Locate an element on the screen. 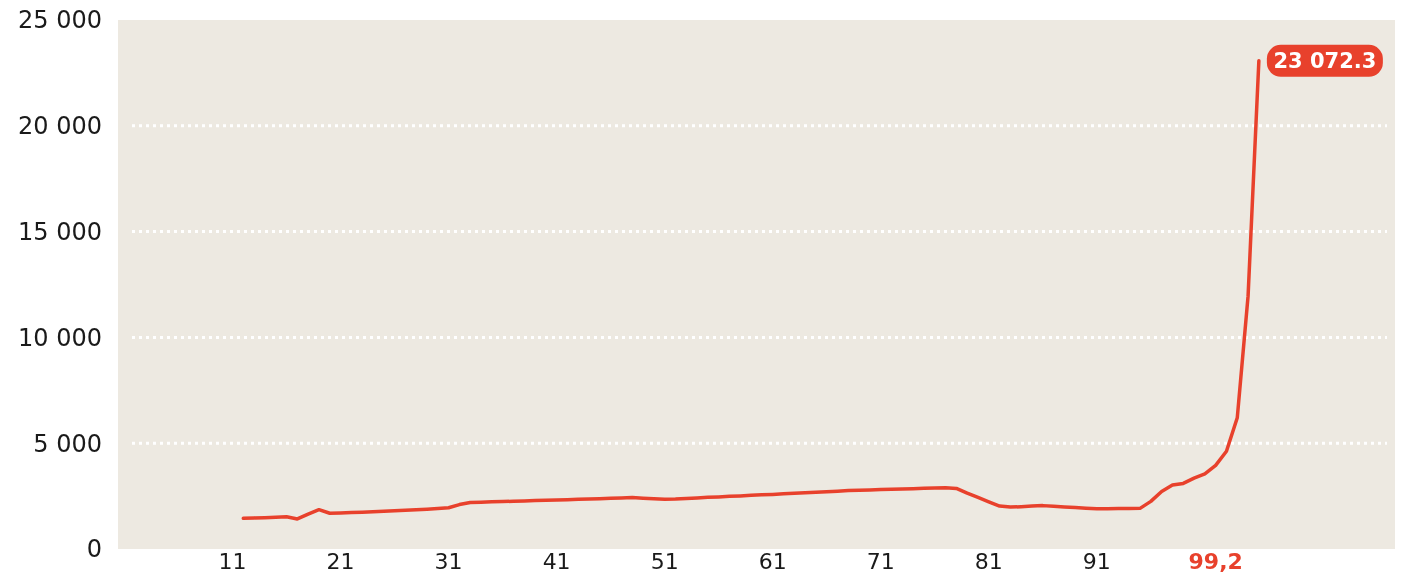 The image size is (1407, 573). y-tick-label: 25 000 is located at coordinates (60, 20).